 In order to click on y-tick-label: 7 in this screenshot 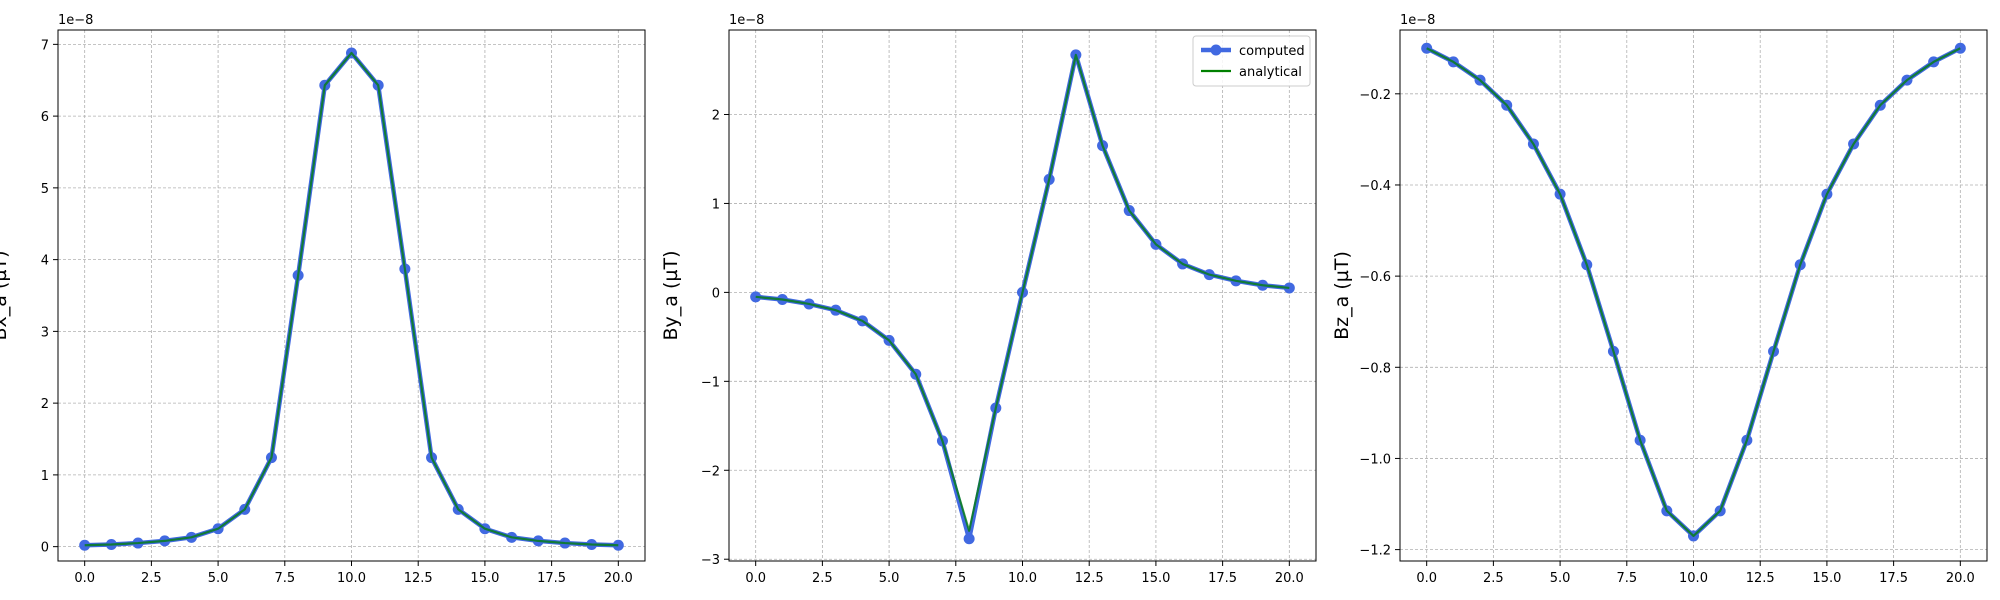, I will do `click(45, 45)`.